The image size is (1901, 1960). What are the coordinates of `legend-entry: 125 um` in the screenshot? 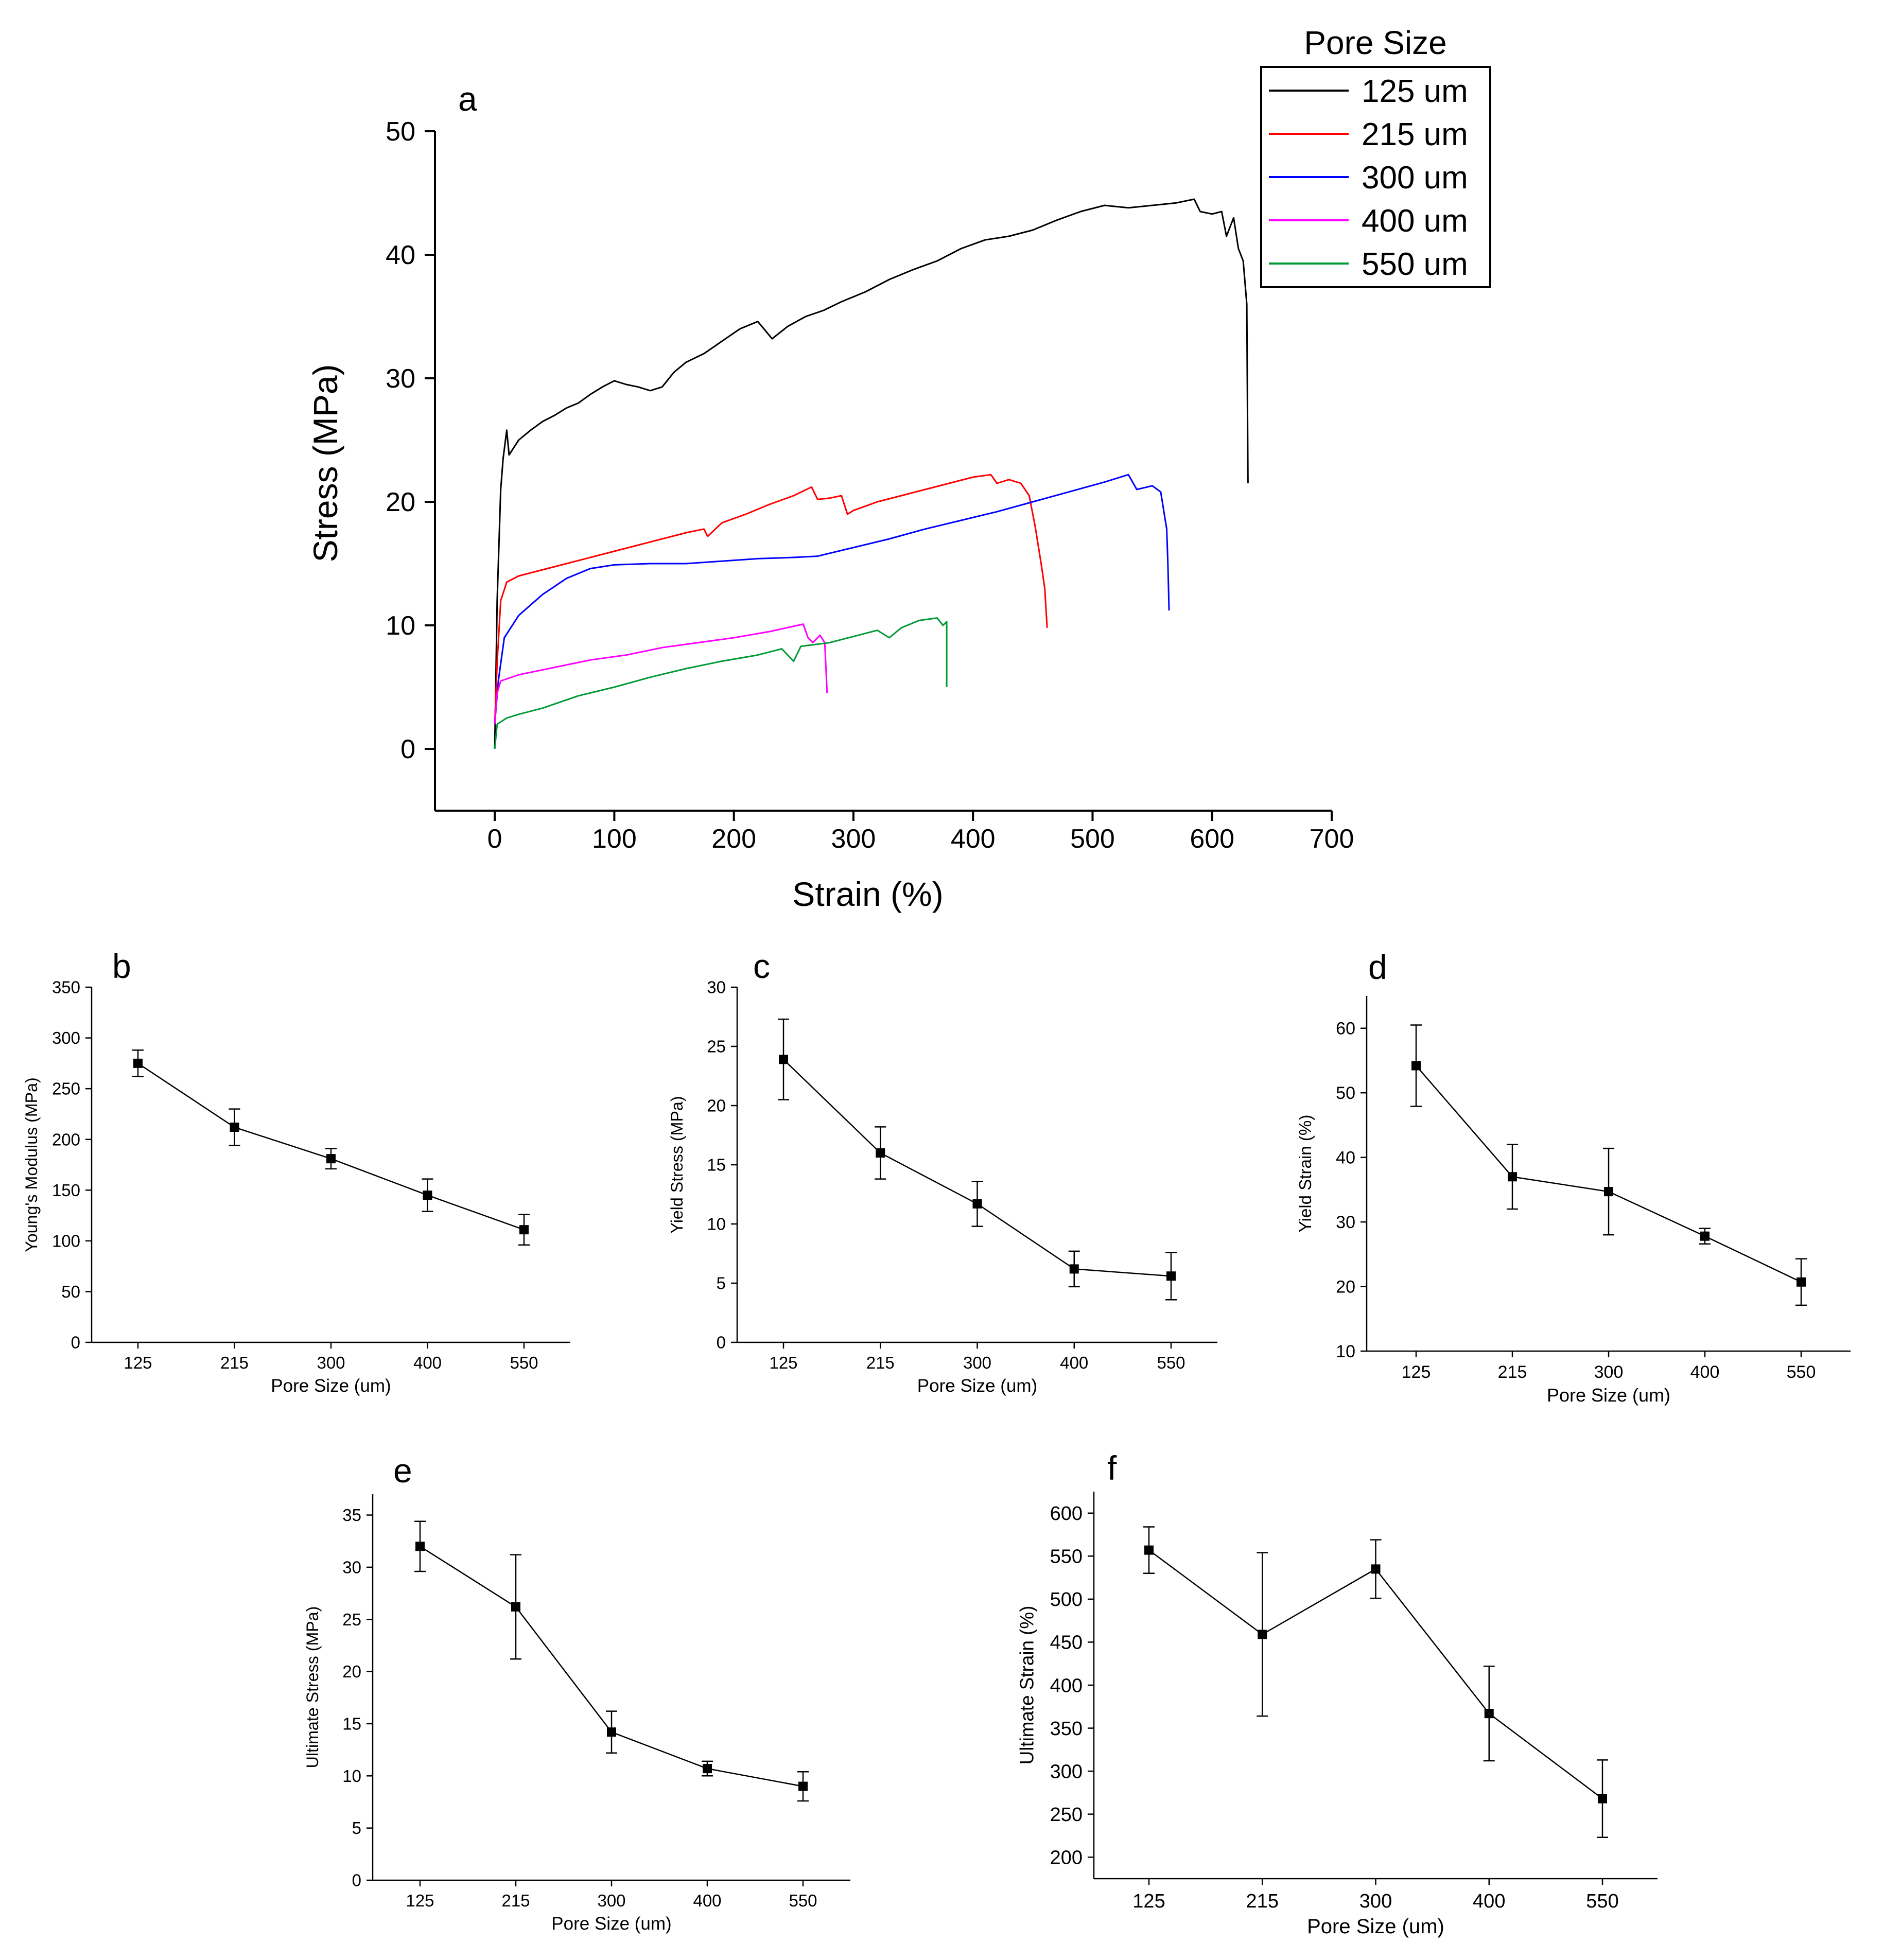 It's located at (1415, 91).